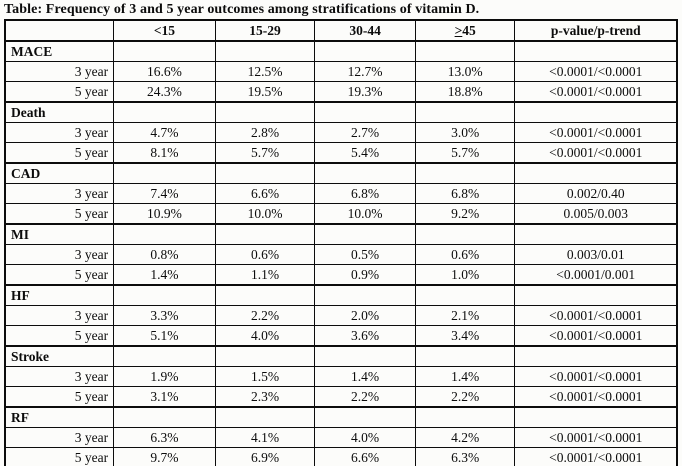 The width and height of the screenshot is (682, 466). I want to click on value-cell: 5.1%, so click(164, 336).